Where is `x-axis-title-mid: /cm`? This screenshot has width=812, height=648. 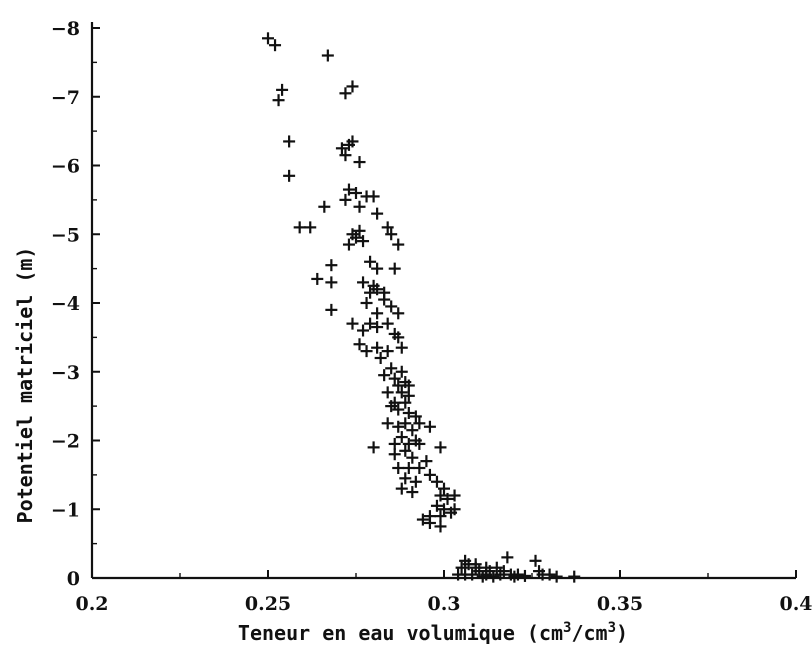
x-axis-title-mid: /cm is located at coordinates (589, 633).